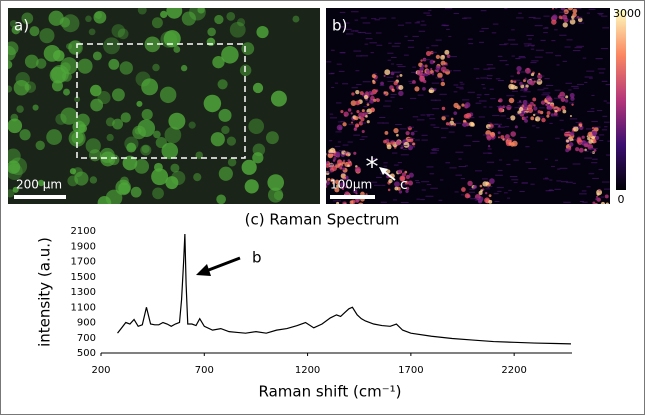  I want to click on scale-label: 100μm, so click(351, 185).